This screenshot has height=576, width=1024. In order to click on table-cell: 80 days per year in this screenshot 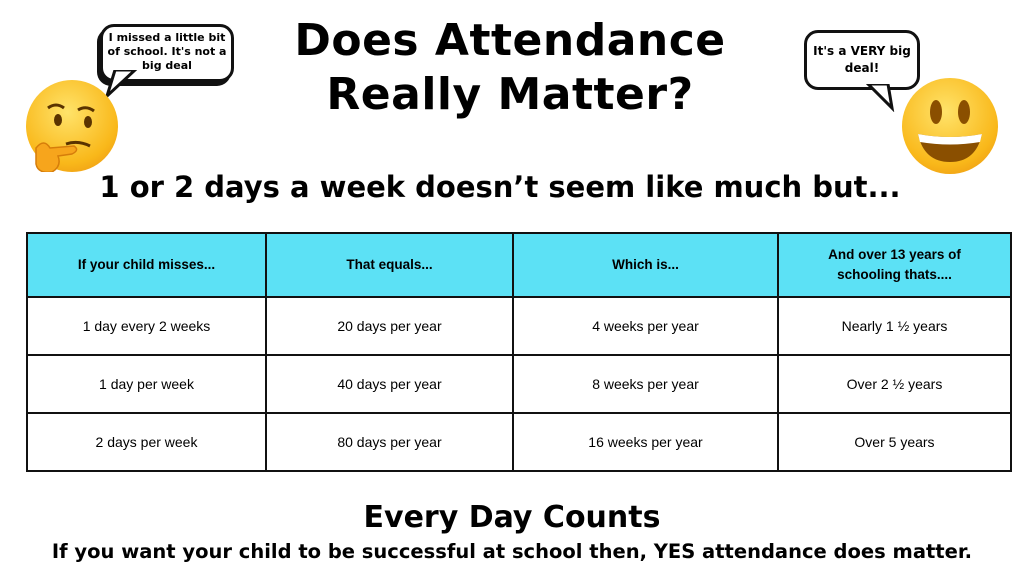, I will do `click(389, 442)`.